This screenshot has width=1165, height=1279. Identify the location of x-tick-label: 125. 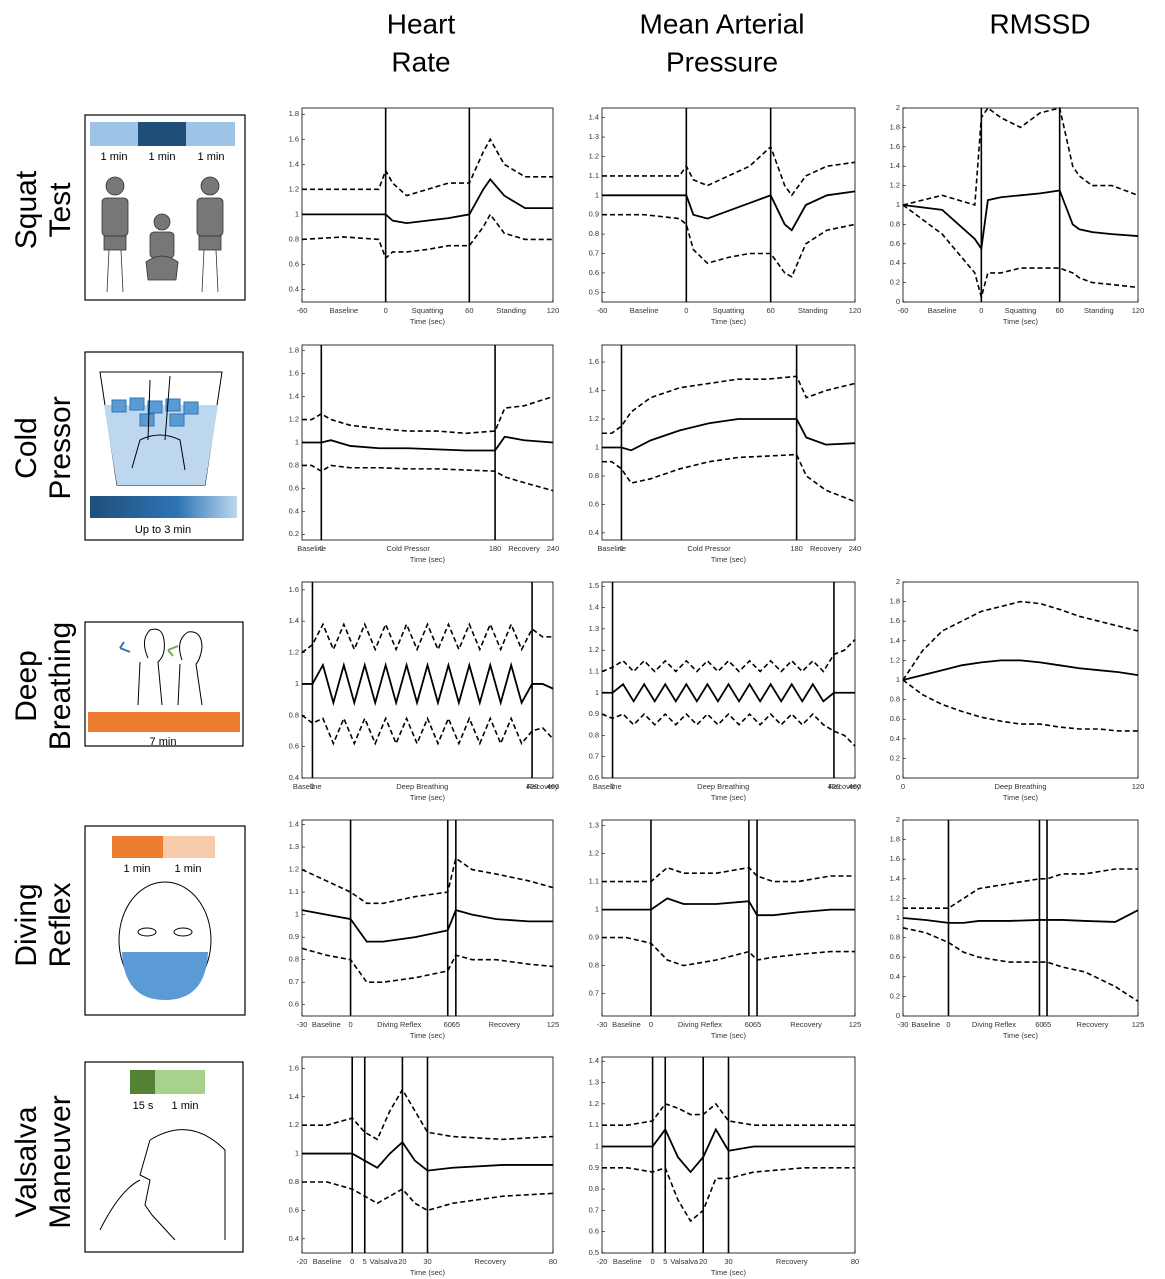
(553, 1024).